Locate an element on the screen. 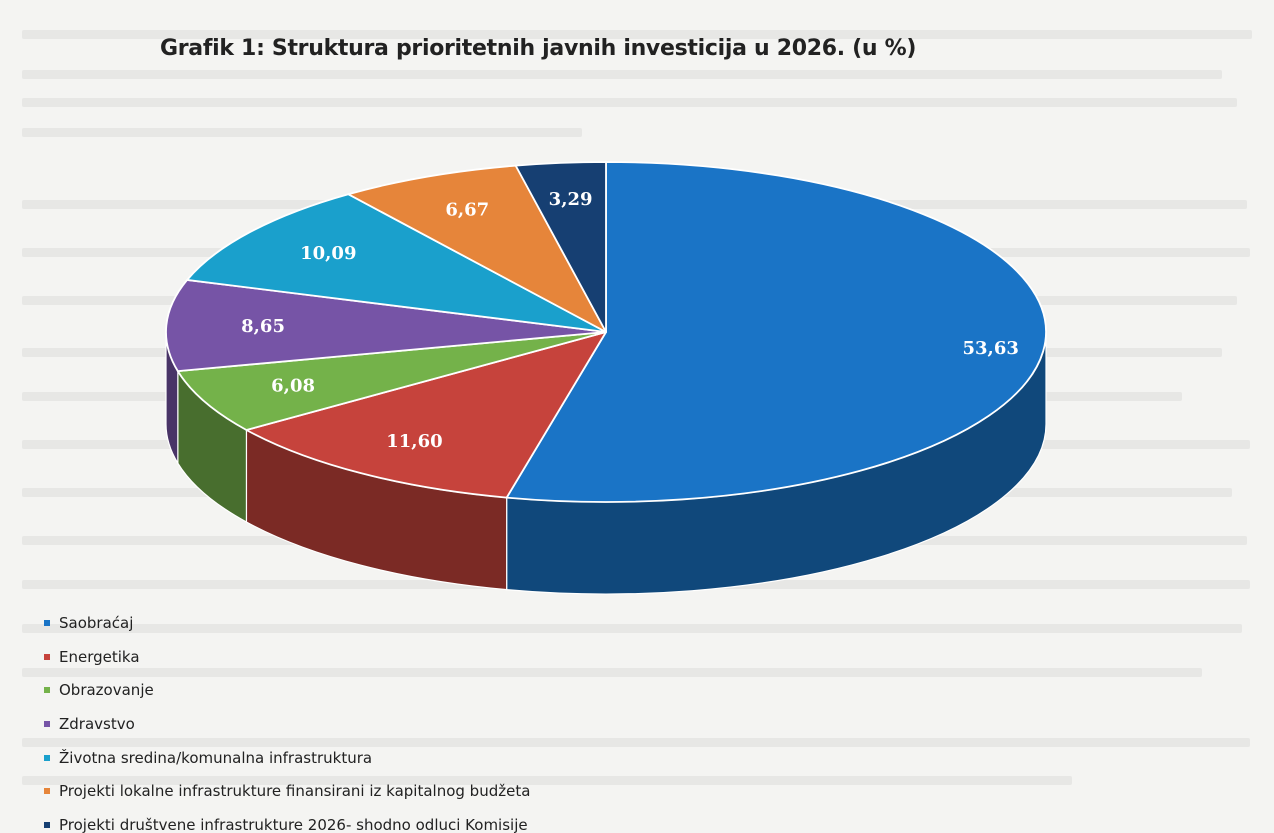 This screenshot has width=1274, height=833. legend-label: Saobraćaj is located at coordinates (96, 622).